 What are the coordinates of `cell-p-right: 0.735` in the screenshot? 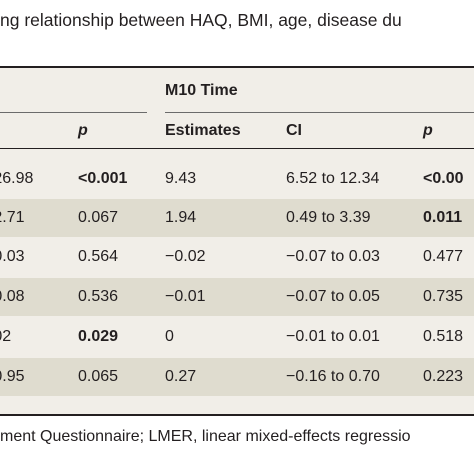 It's located at (443, 296).